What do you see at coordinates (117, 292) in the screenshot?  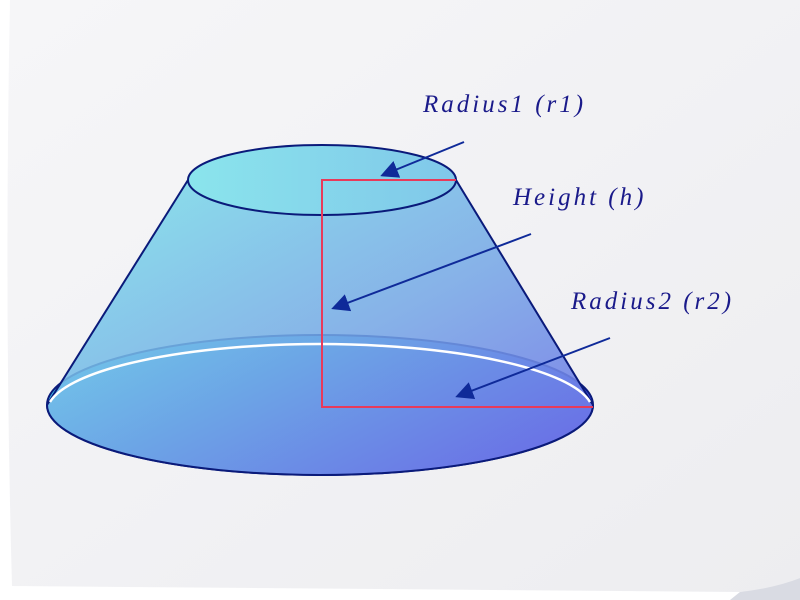 I see `frustum-left-edge` at bounding box center [117, 292].